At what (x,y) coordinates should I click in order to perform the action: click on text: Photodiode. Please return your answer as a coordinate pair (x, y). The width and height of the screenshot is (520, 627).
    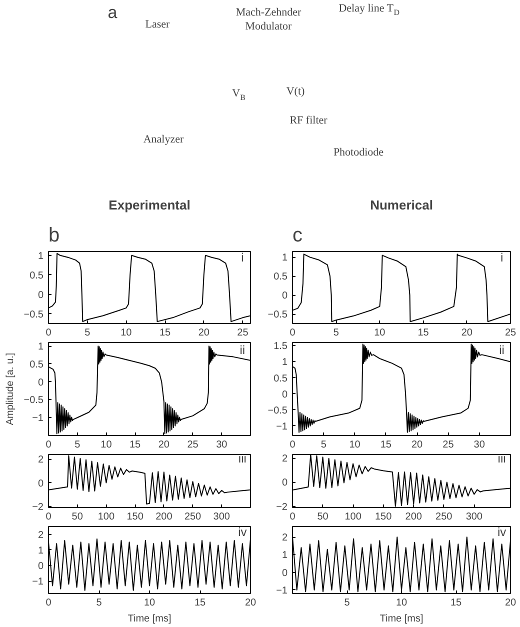
    Looking at the image, I should click on (358, 152).